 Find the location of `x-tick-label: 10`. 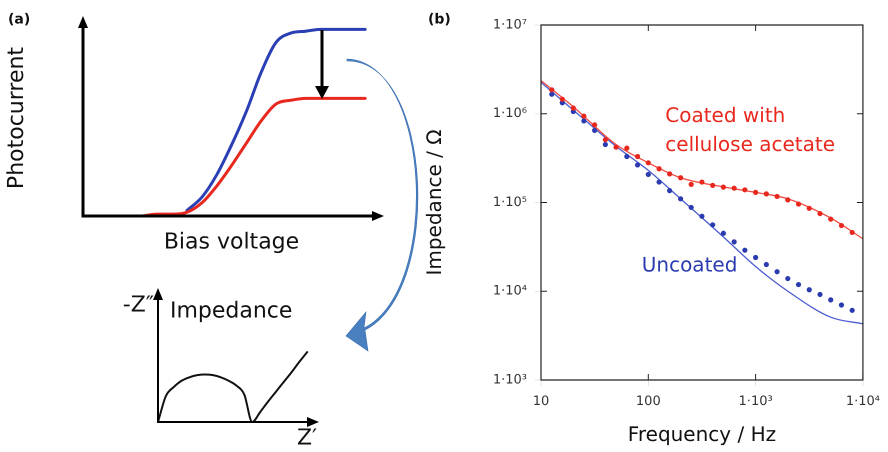

x-tick-label: 10 is located at coordinates (541, 402).